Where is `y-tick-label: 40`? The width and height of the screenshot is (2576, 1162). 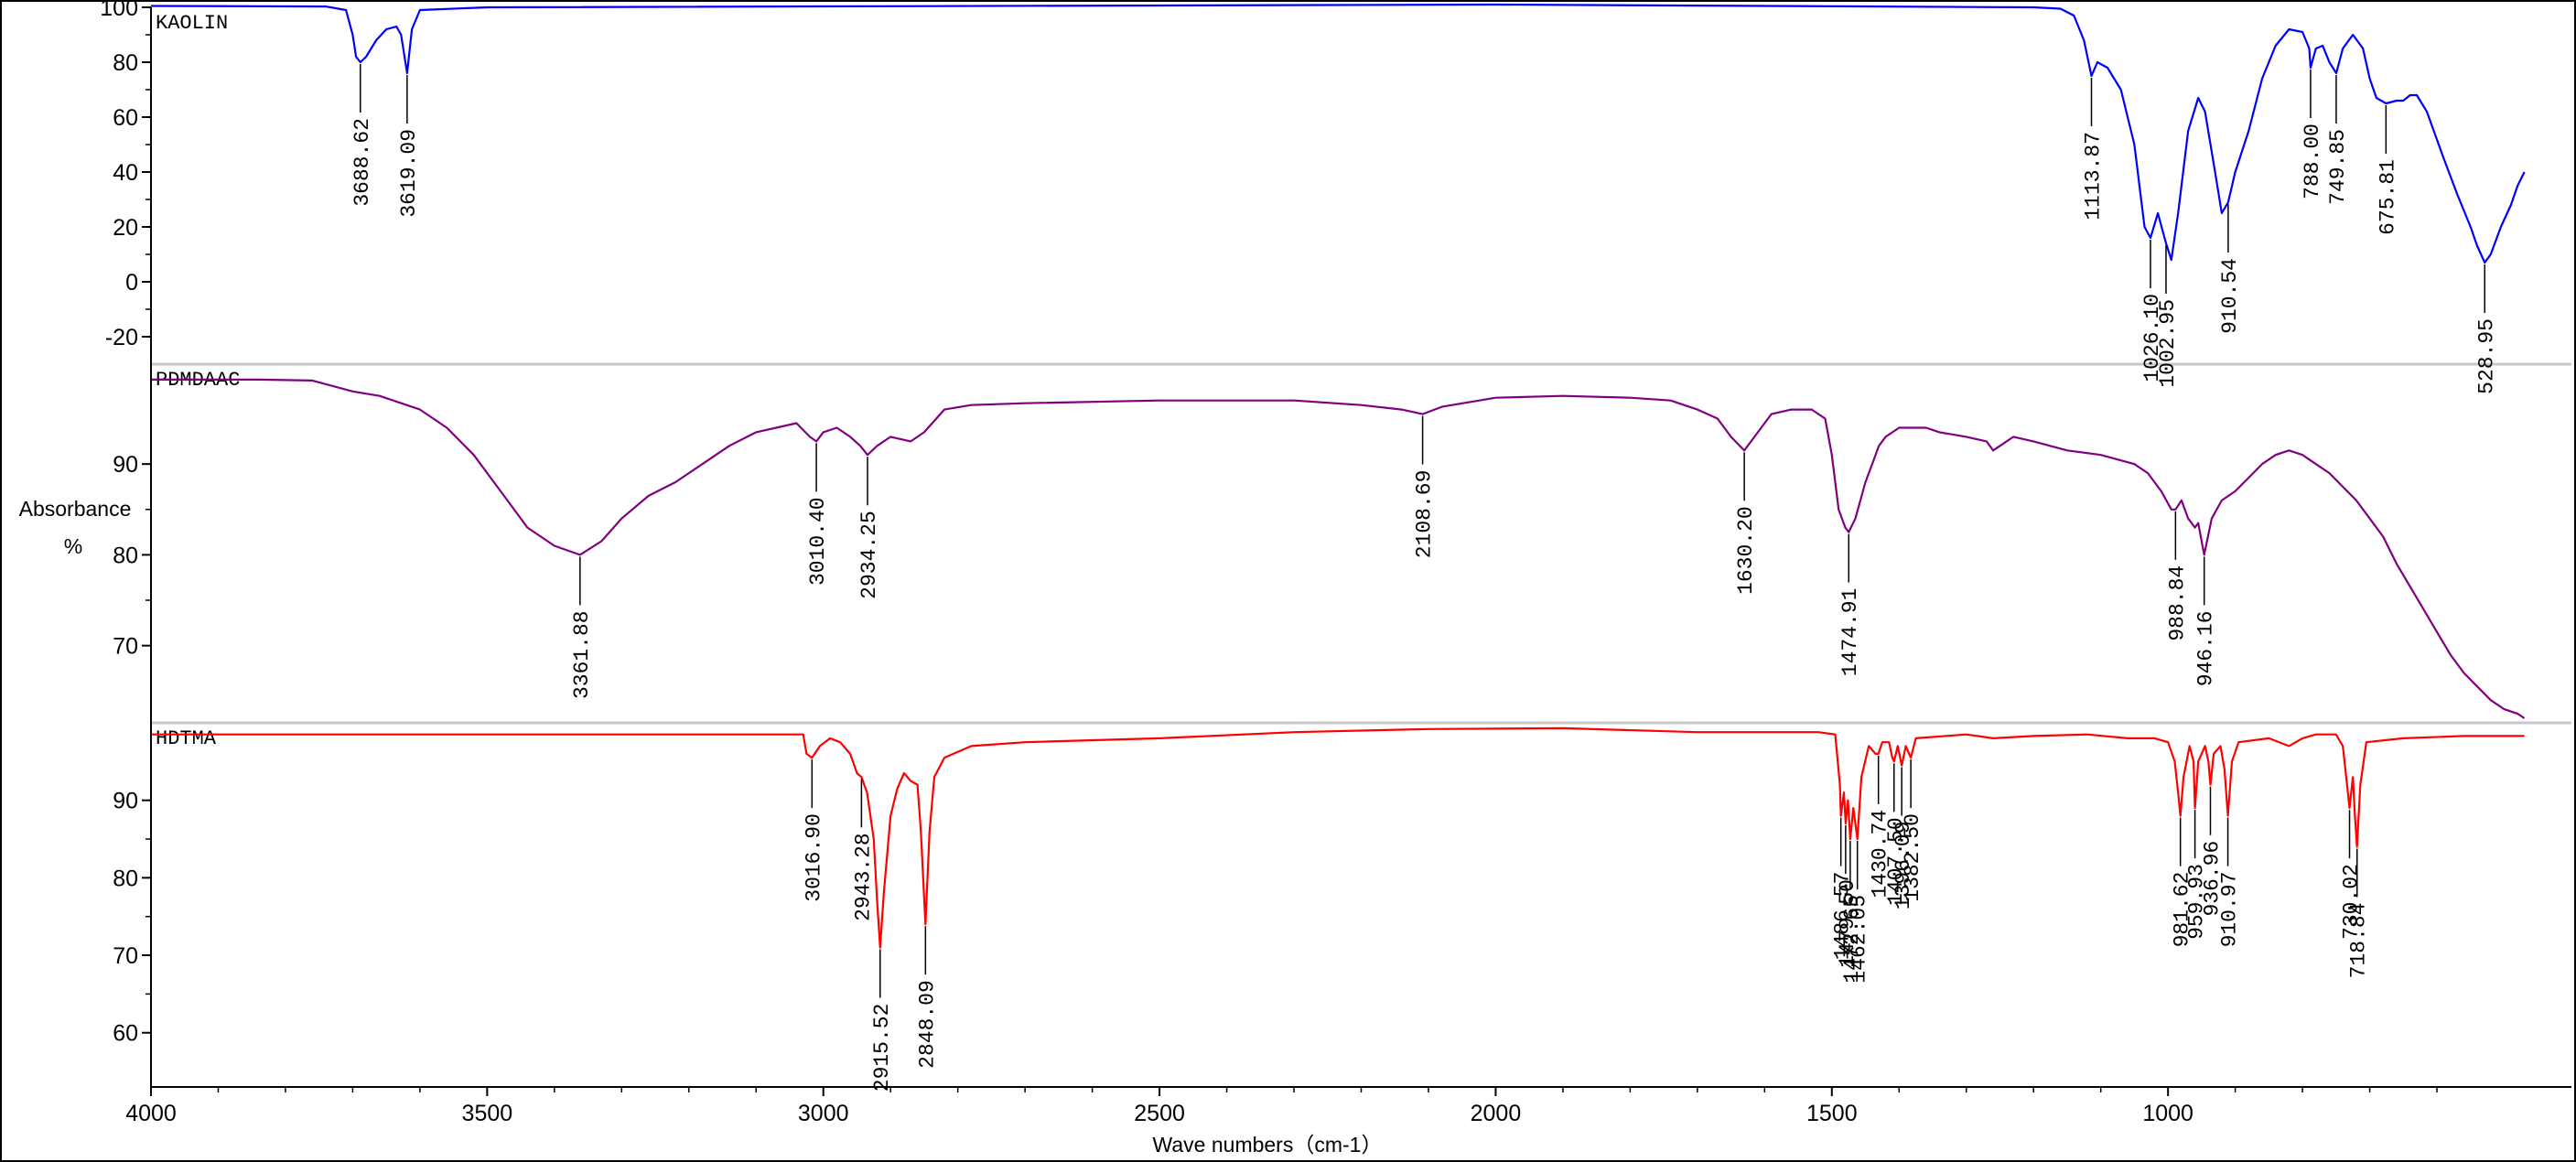
y-tick-label: 40 is located at coordinates (125, 173).